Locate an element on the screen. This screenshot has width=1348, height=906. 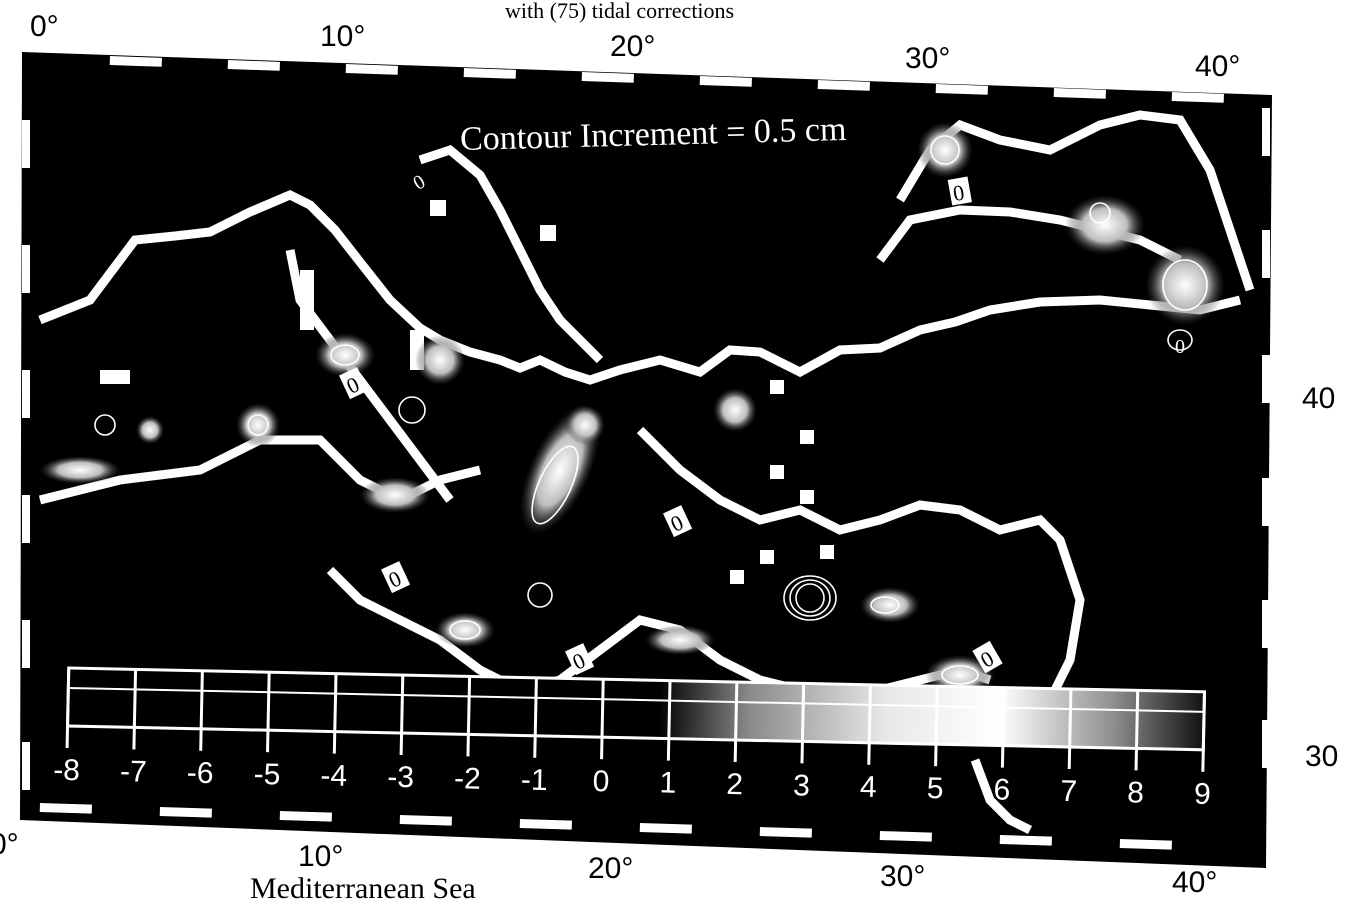
colorbar-tick-label: 3 is located at coordinates (801, 785).